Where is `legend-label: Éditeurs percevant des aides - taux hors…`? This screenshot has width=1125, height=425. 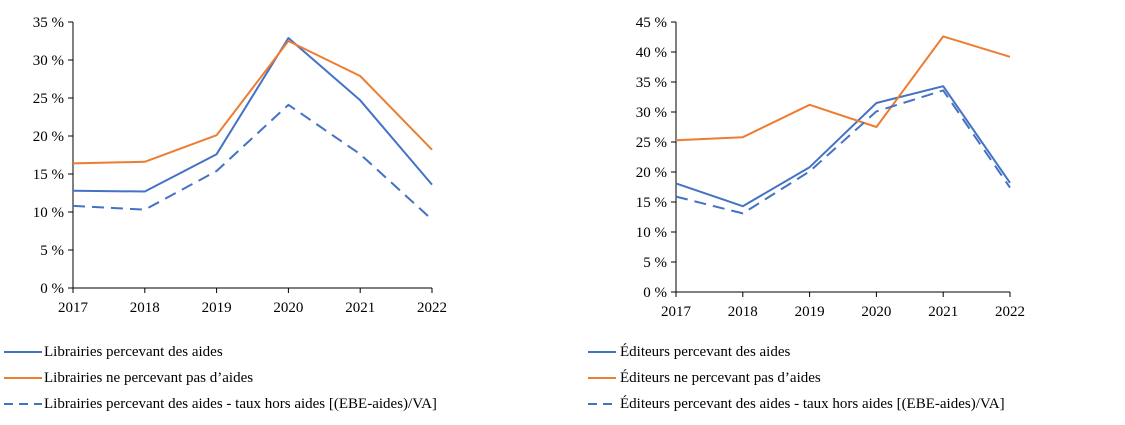
legend-label: Éditeurs percevant des aides - taux hors… is located at coordinates (812, 404).